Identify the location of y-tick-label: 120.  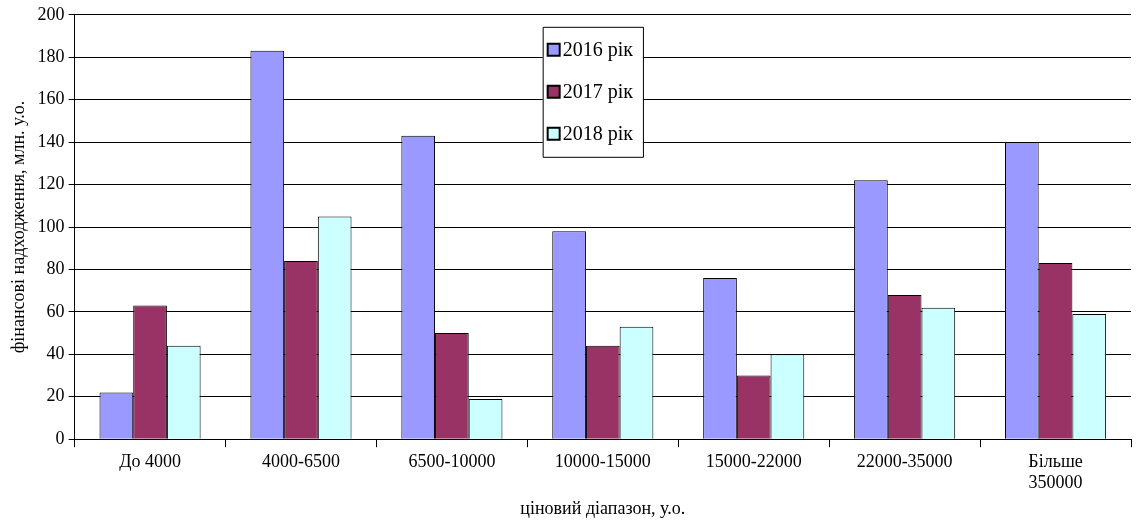
(51, 183).